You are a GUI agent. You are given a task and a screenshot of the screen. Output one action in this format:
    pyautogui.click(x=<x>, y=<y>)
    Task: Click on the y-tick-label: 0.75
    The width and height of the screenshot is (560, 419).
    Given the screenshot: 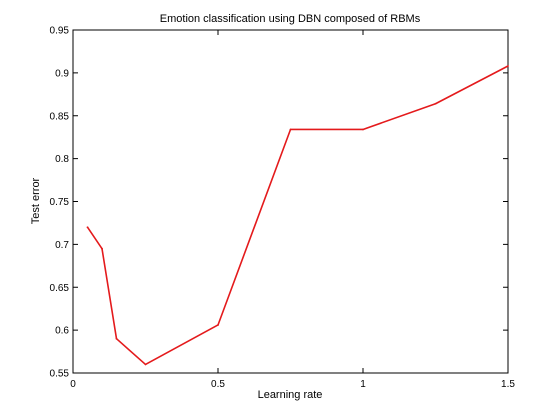 What is the action you would take?
    pyautogui.click(x=60, y=202)
    